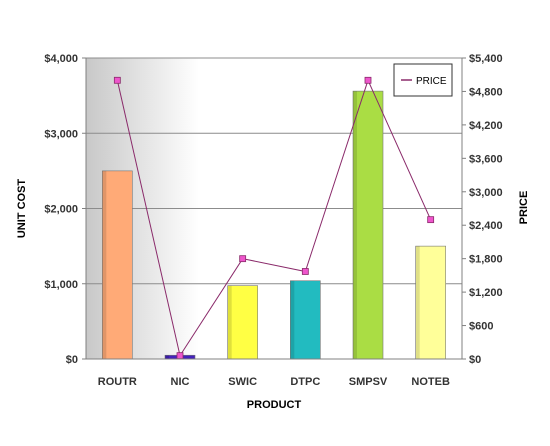 The width and height of the screenshot is (550, 446). What do you see at coordinates (72, 360) in the screenshot?
I see `y-tick-label: $0` at bounding box center [72, 360].